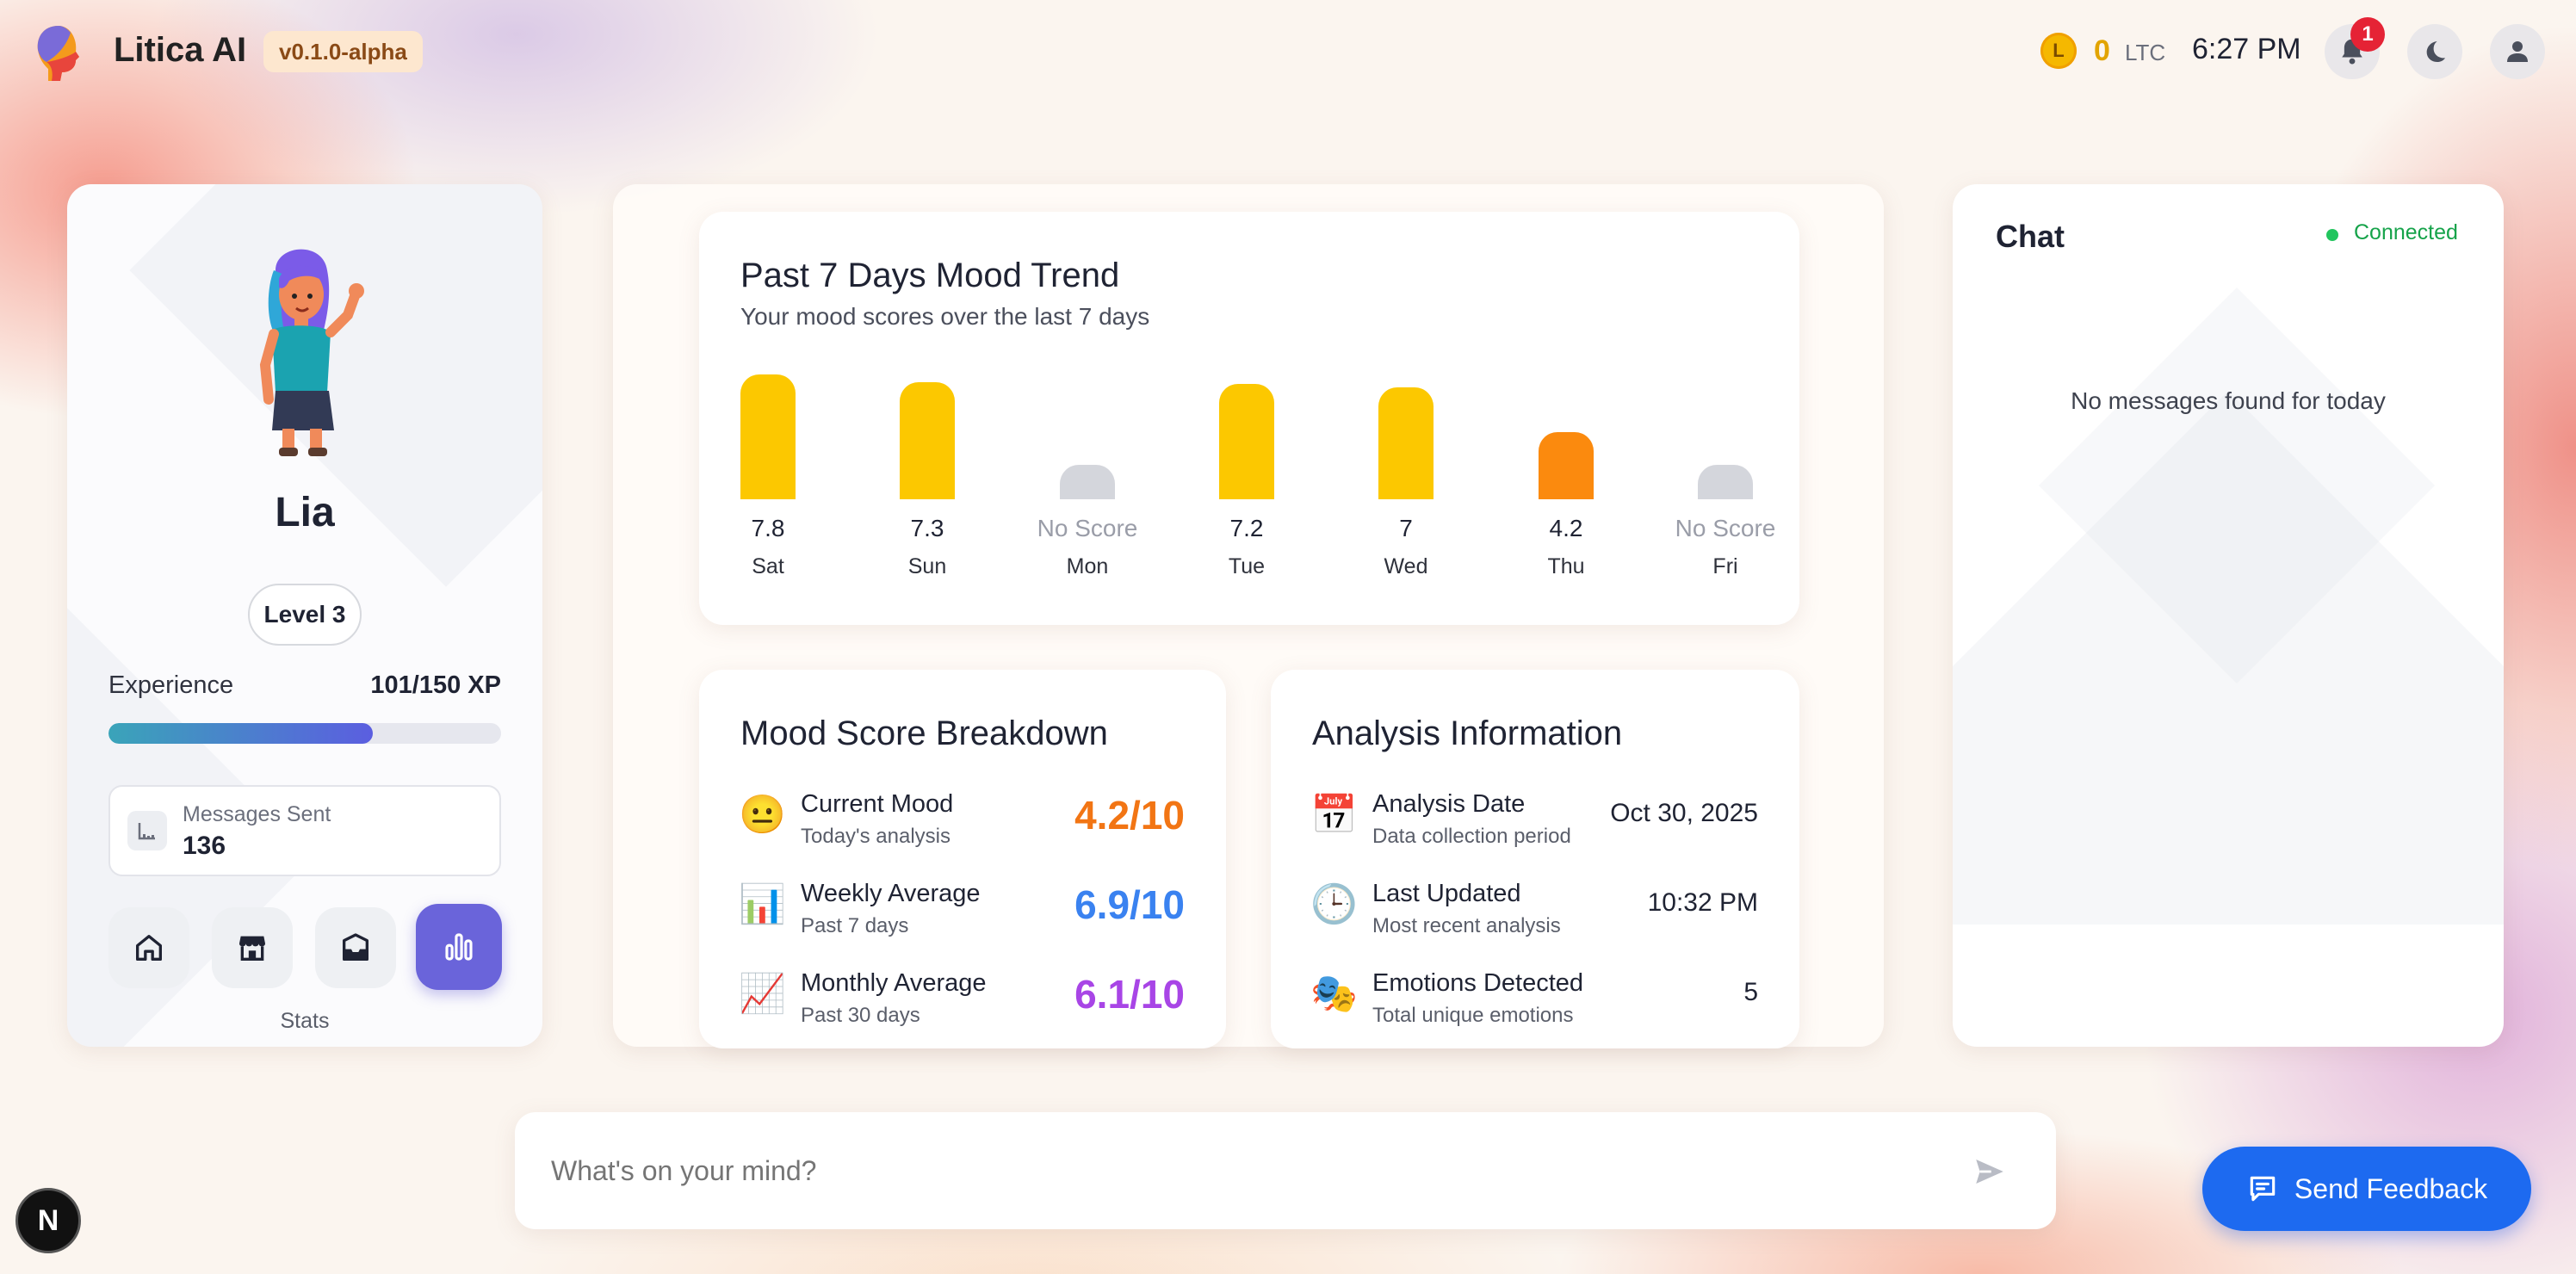  I want to click on coin-balance: 0, so click(2102, 50).